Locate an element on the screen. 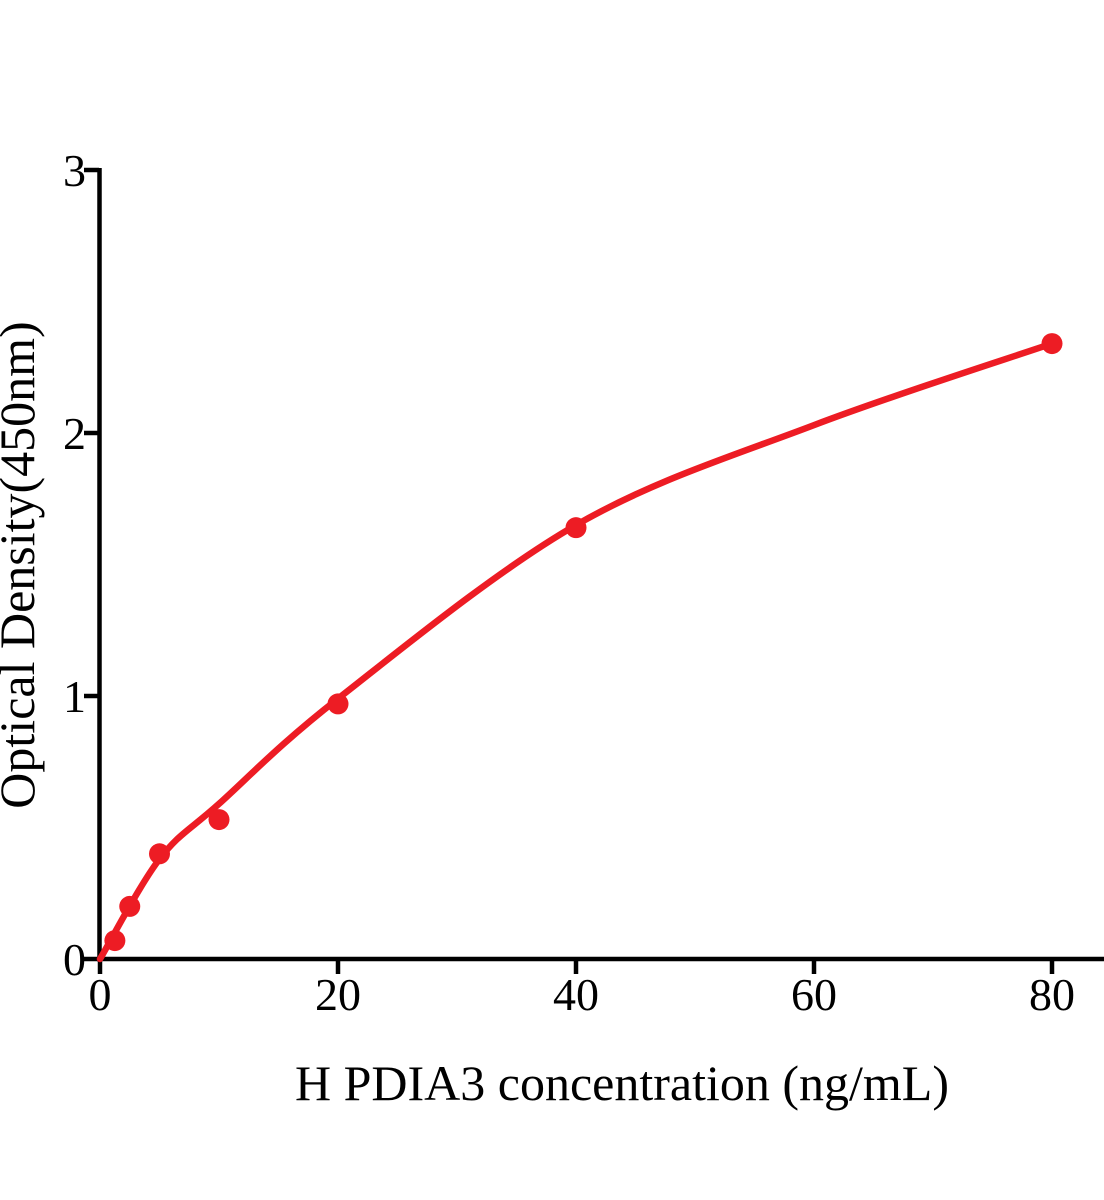 The height and width of the screenshot is (1200, 1104). x-tick-label: 60 is located at coordinates (814, 994).